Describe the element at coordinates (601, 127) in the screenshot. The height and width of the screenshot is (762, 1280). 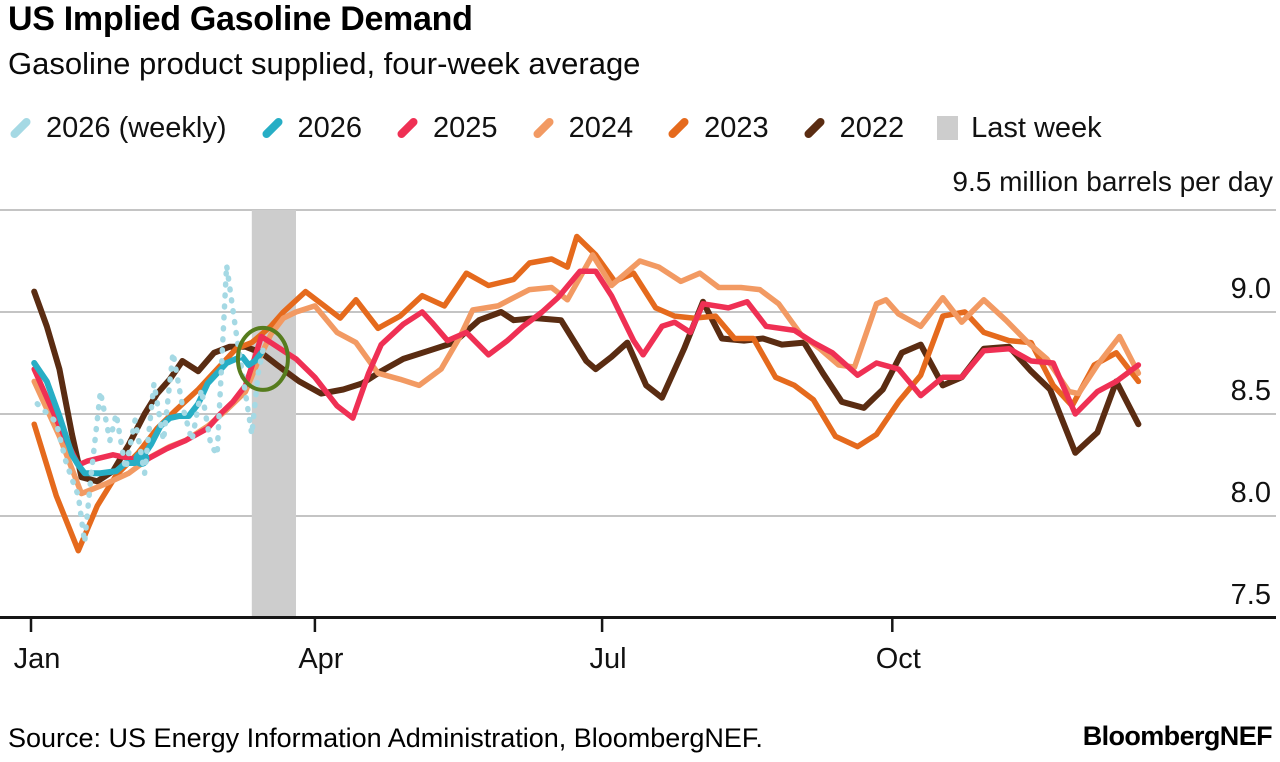
I see `legend-label-2024: 2024` at that location.